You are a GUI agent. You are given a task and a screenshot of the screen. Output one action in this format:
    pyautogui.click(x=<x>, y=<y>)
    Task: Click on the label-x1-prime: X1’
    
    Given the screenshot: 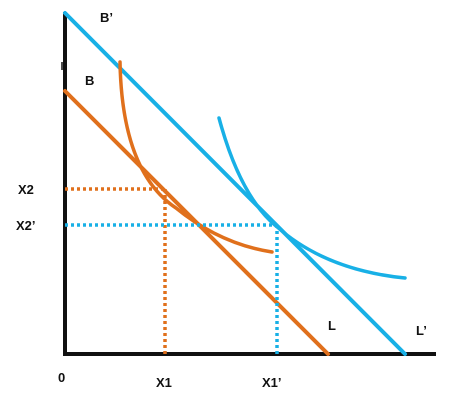 What is the action you would take?
    pyautogui.click(x=272, y=382)
    